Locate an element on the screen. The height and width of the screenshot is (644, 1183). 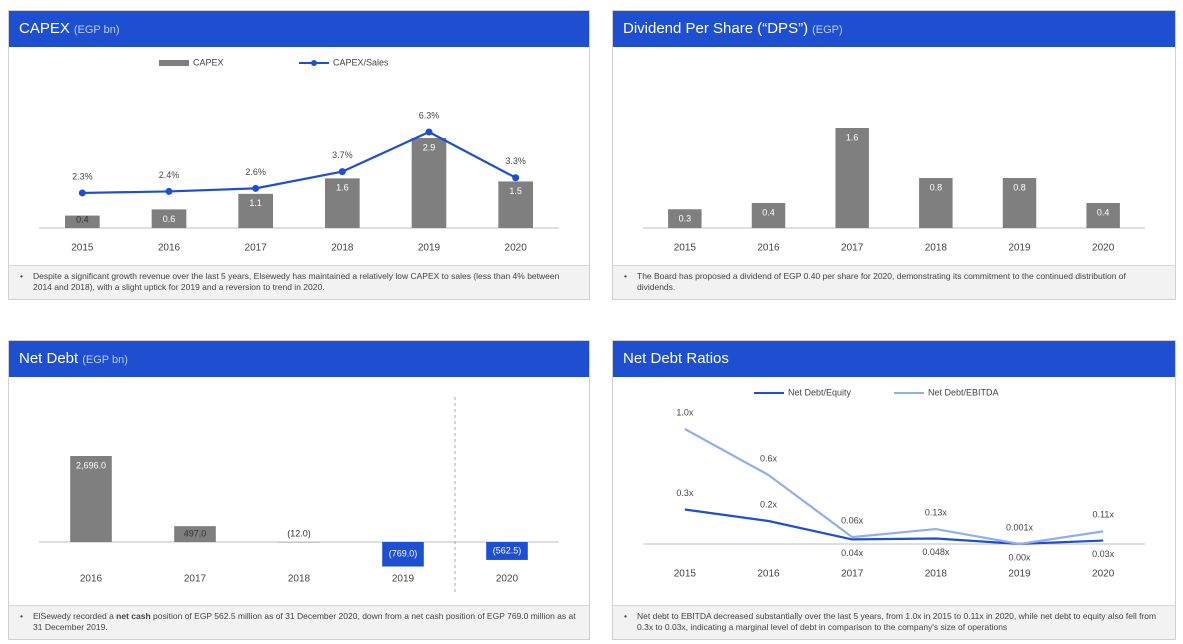
data-label: (769.0) is located at coordinates (403, 554).